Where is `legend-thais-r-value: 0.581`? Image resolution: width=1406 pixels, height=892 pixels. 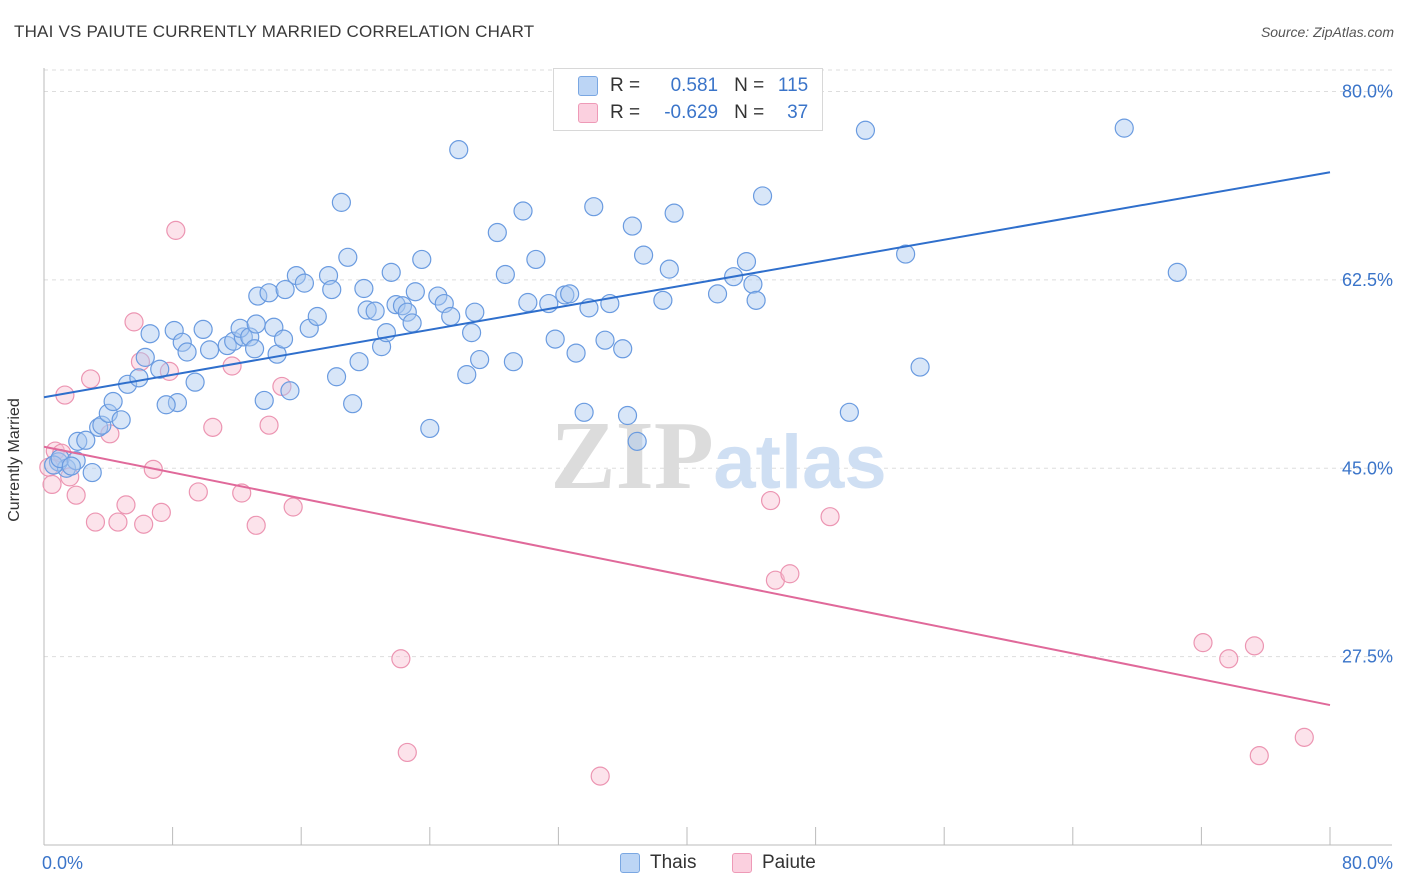
legend-thais-r-value: 0.581 is located at coordinates (694, 85).